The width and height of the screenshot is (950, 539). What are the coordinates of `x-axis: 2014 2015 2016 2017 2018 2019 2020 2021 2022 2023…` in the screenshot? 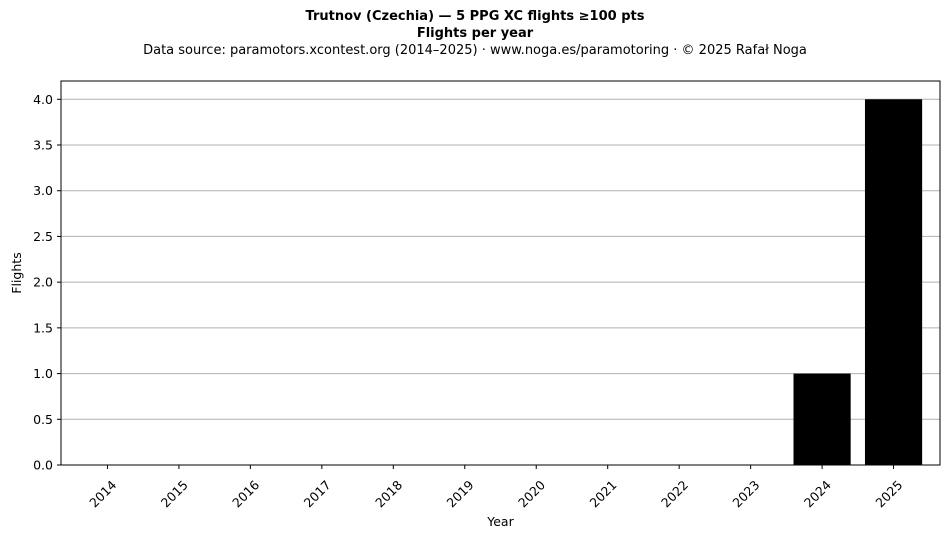 It's located at (495, 487).